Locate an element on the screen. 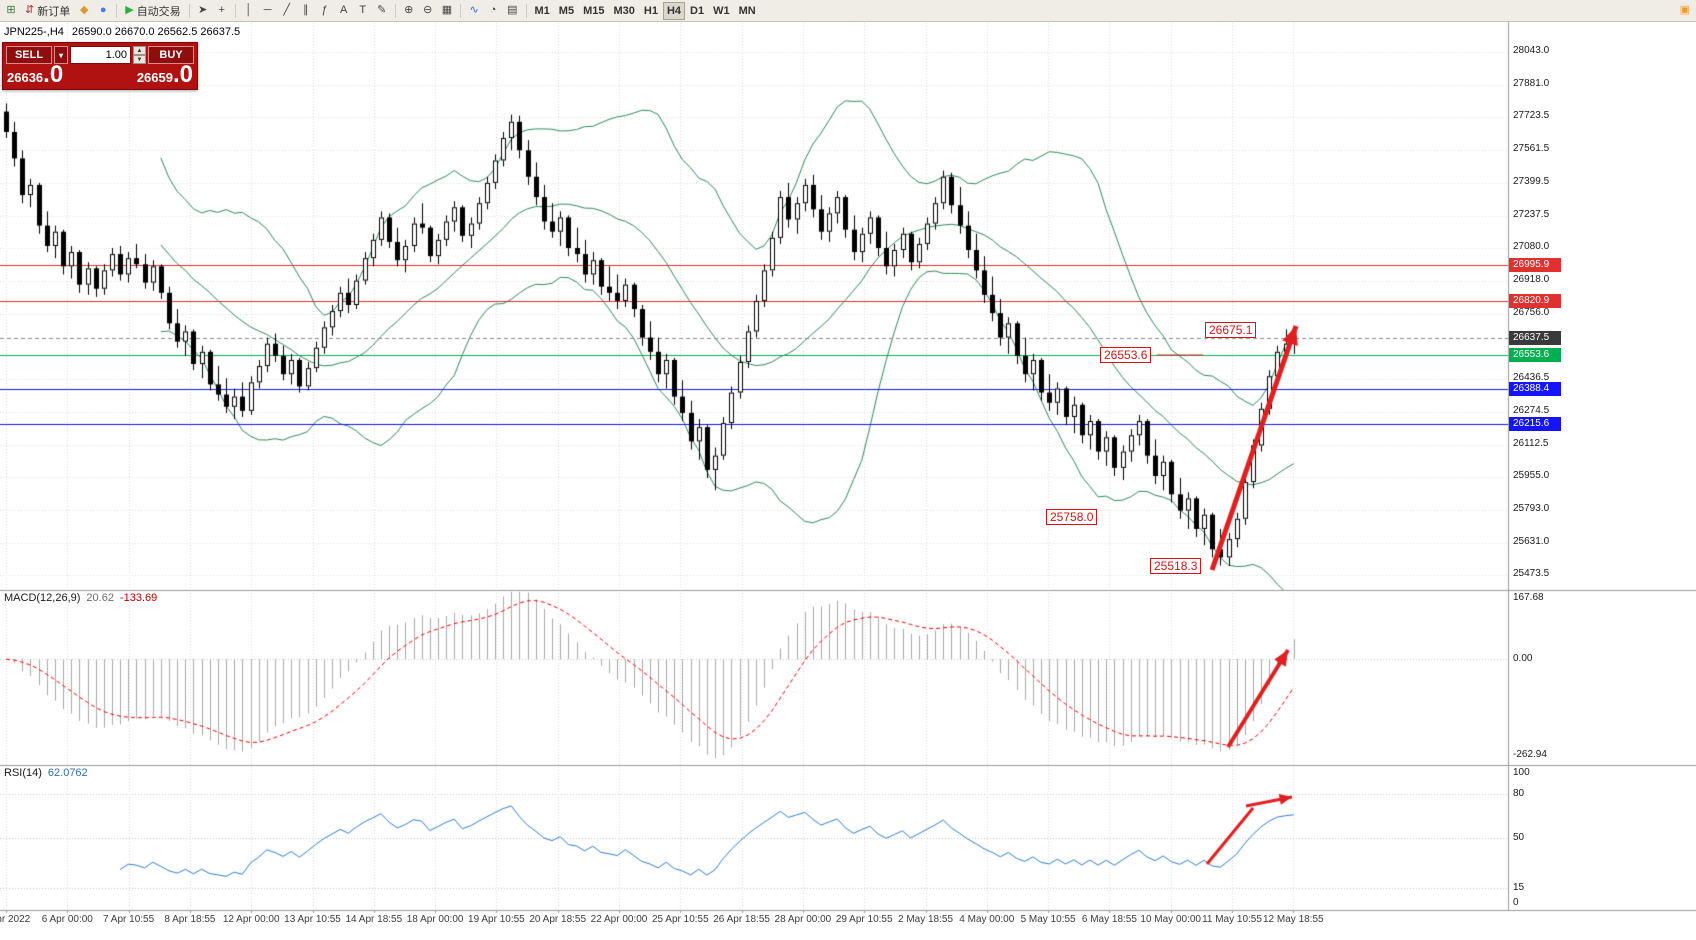 Image resolution: width=1696 pixels, height=940 pixels. new-chart-button: ⊞ is located at coordinates (11, 11).